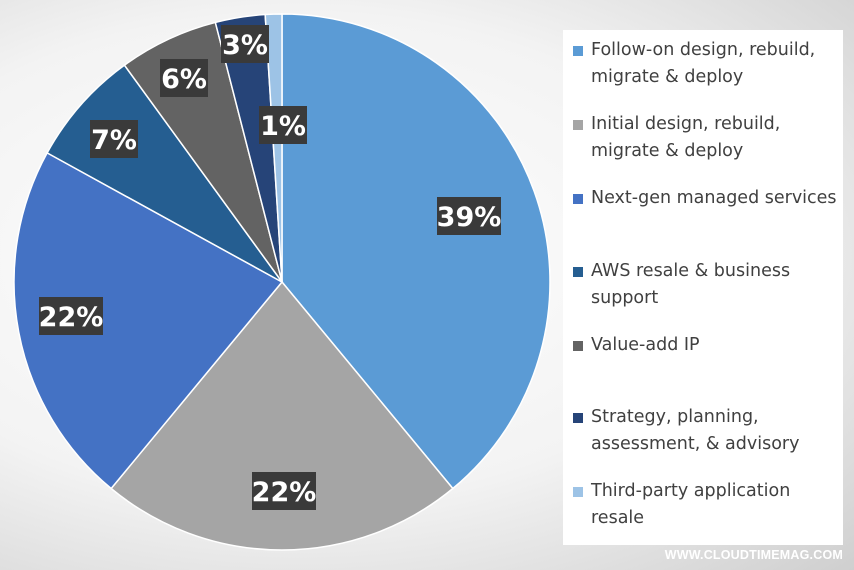 Image resolution: width=854 pixels, height=570 pixels. Describe the element at coordinates (645, 345) in the screenshot. I see `legend-label: Value-add IP` at that location.